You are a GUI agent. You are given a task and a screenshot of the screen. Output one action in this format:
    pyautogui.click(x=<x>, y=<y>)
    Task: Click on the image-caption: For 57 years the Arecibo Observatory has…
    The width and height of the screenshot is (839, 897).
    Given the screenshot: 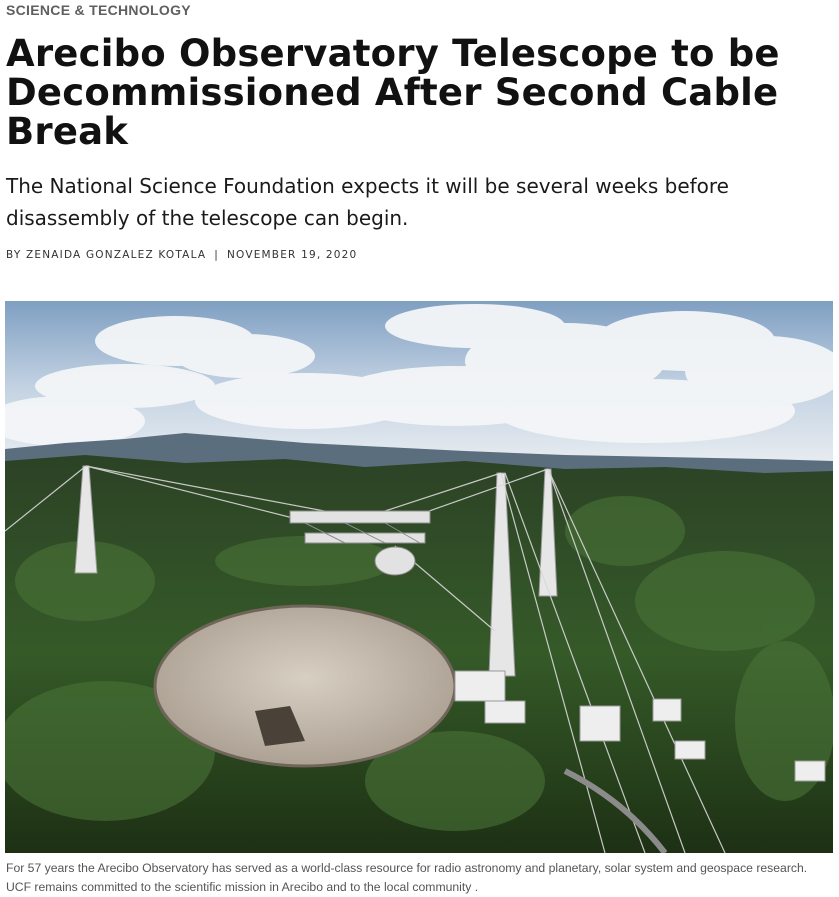 What is the action you would take?
    pyautogui.click(x=407, y=877)
    